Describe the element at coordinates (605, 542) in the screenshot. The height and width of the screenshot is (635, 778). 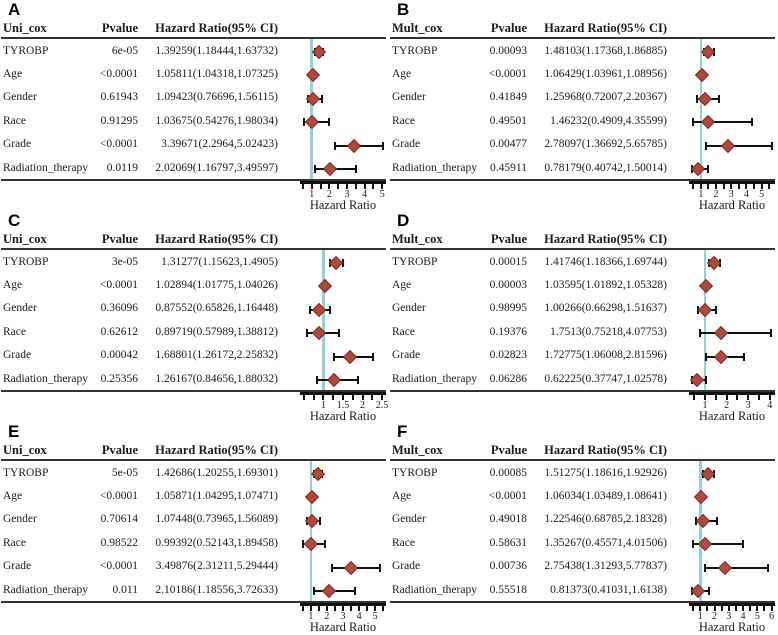
I see `hr-ci-cell: 1.35267(0.45571,4.01506)` at that location.